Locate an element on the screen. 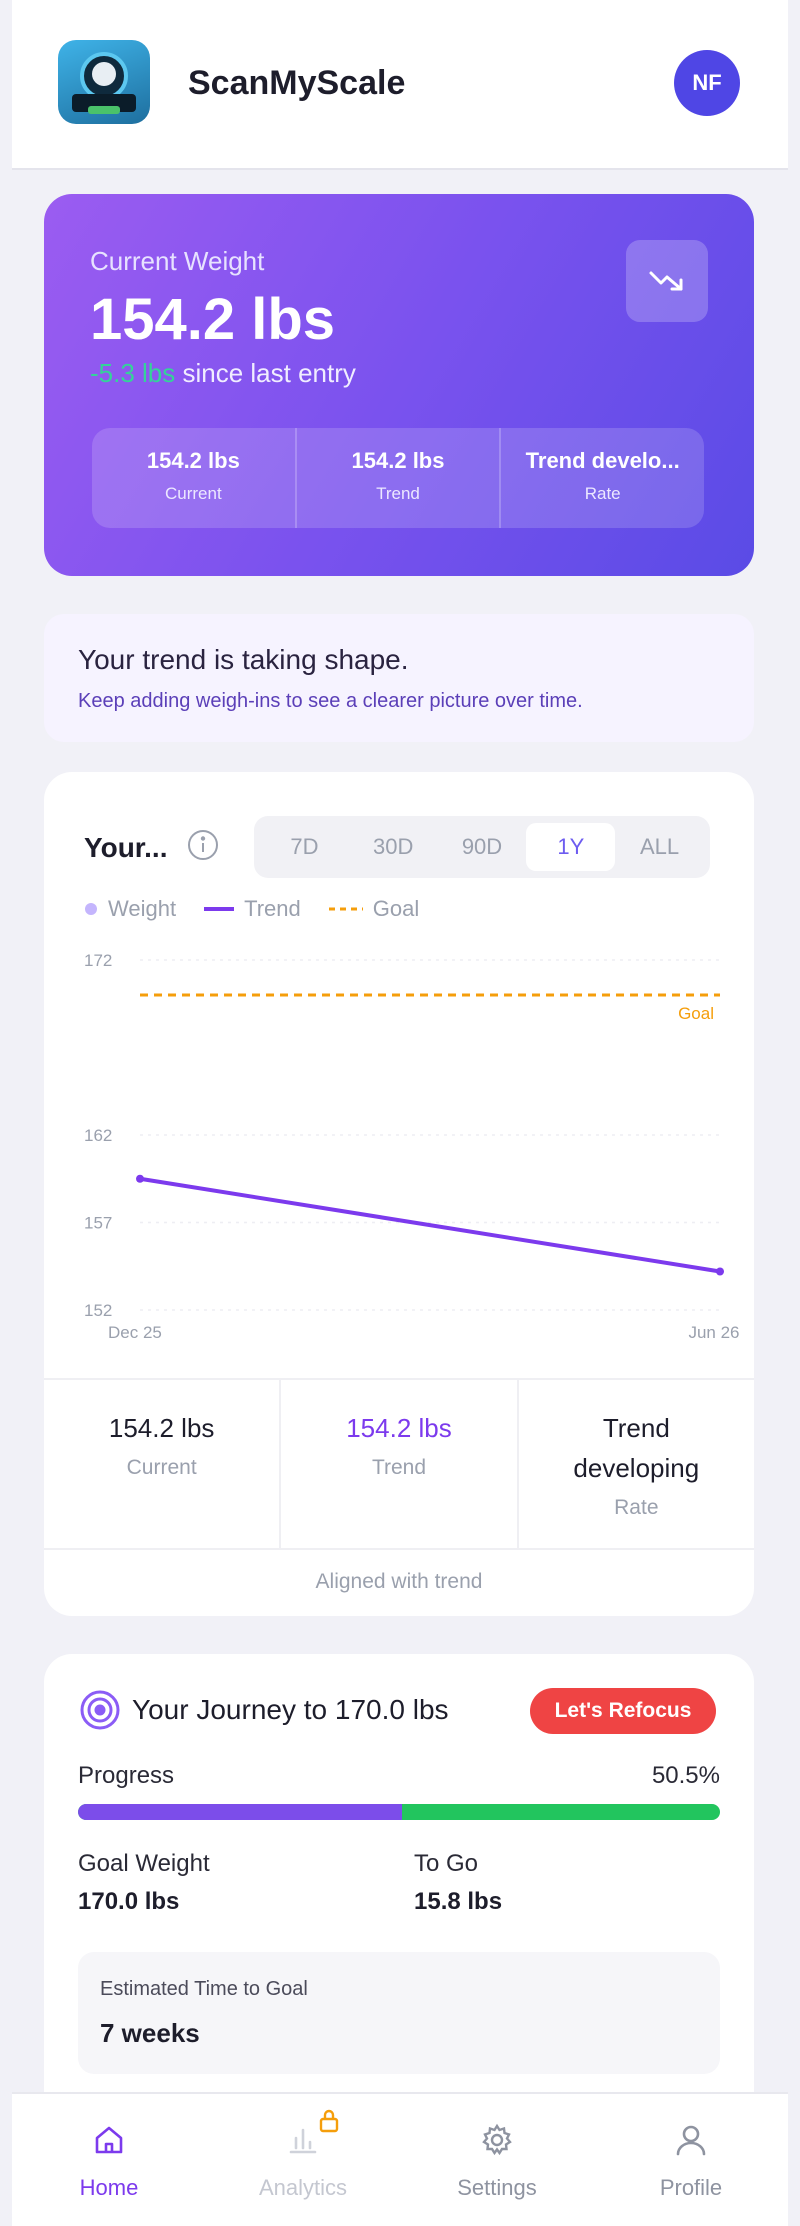 Image resolution: width=800 pixels, height=2226 pixels. range-tabs: 7D 30D 90D 1Y ALL is located at coordinates (482, 847).